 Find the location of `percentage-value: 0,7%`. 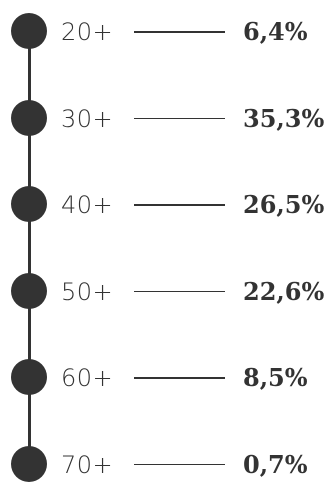

percentage-value: 0,7% is located at coordinates (275, 464).